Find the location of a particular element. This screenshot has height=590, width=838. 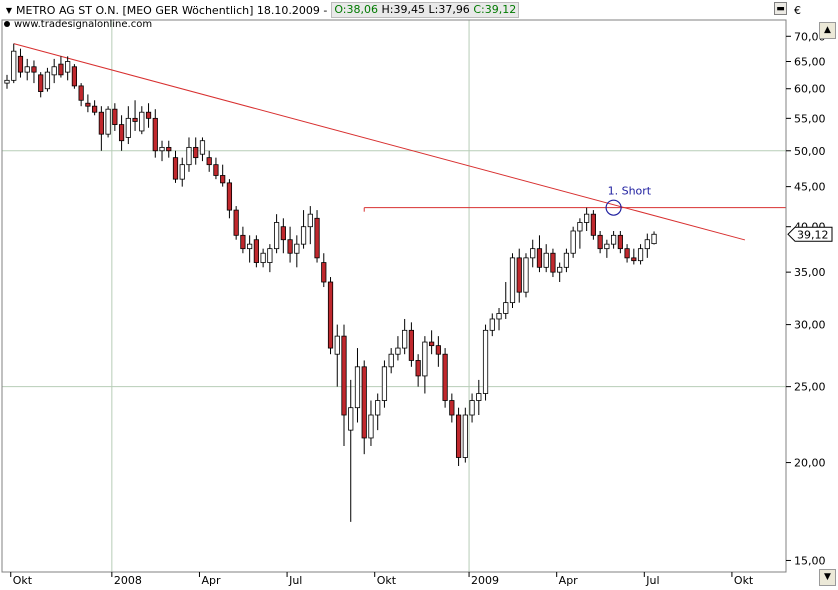

high-value: H:39,45 is located at coordinates (403, 9).